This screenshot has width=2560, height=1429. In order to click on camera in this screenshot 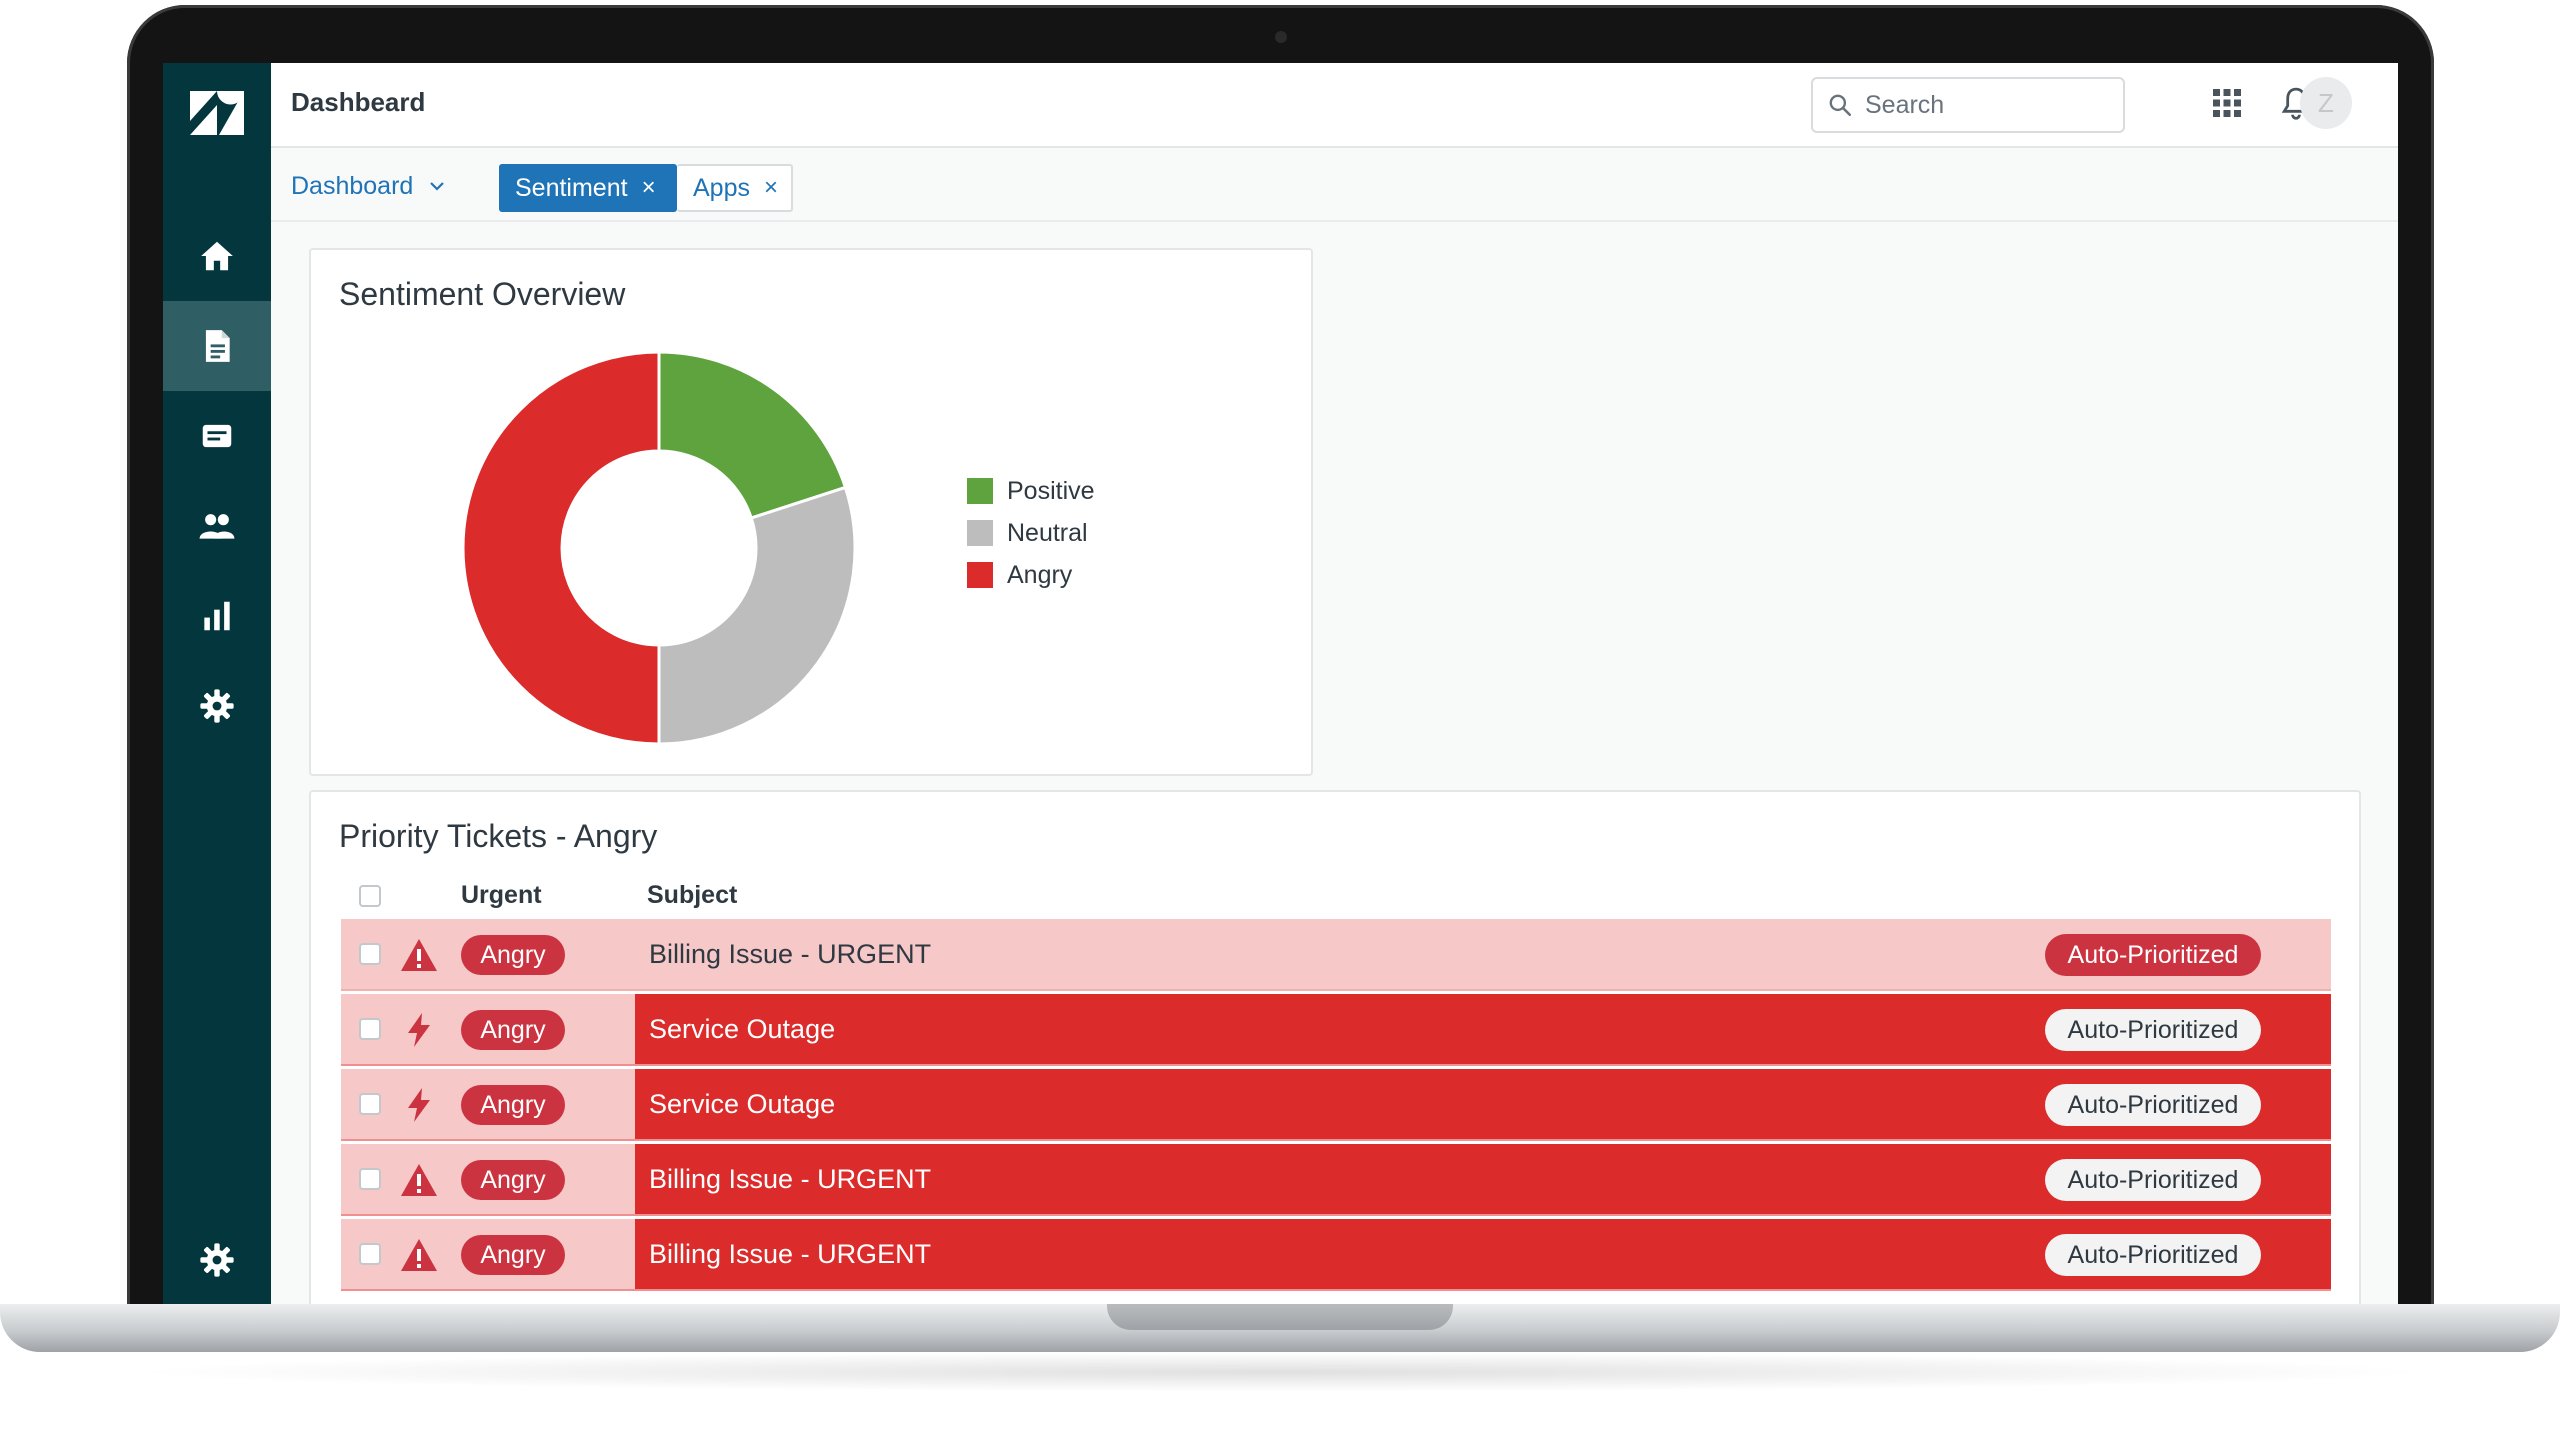, I will do `click(1281, 37)`.